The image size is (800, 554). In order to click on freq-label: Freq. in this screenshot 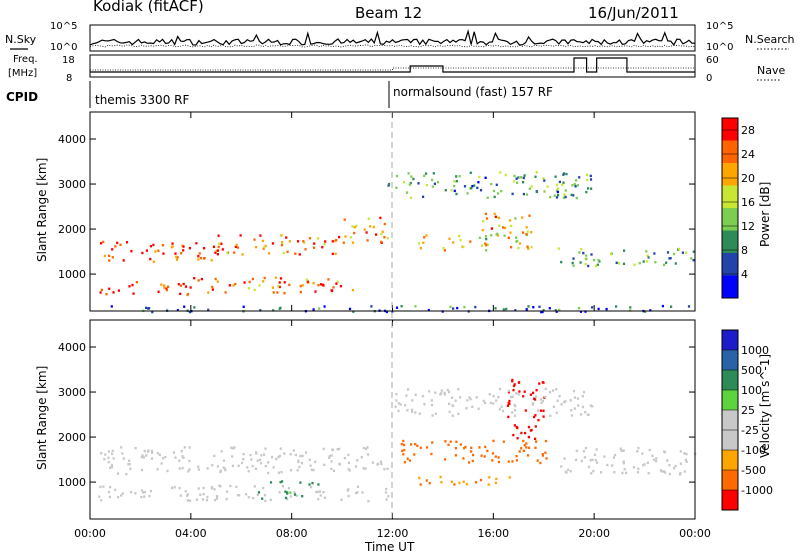, I will do `click(25, 59)`.